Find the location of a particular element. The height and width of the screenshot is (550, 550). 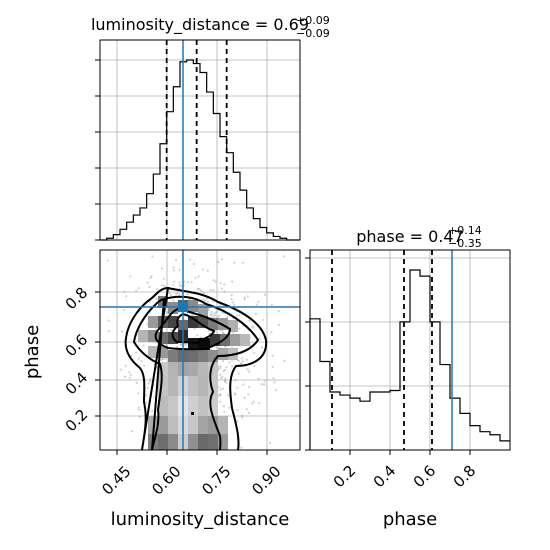

joint-xtick-label: 0.60 is located at coordinates (166, 480).